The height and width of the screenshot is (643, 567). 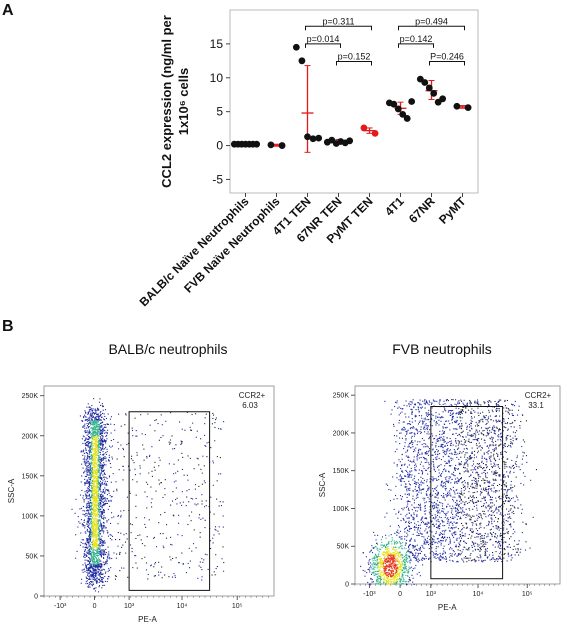 I want to click on p-value-label: p=0.142, so click(x=416, y=39).